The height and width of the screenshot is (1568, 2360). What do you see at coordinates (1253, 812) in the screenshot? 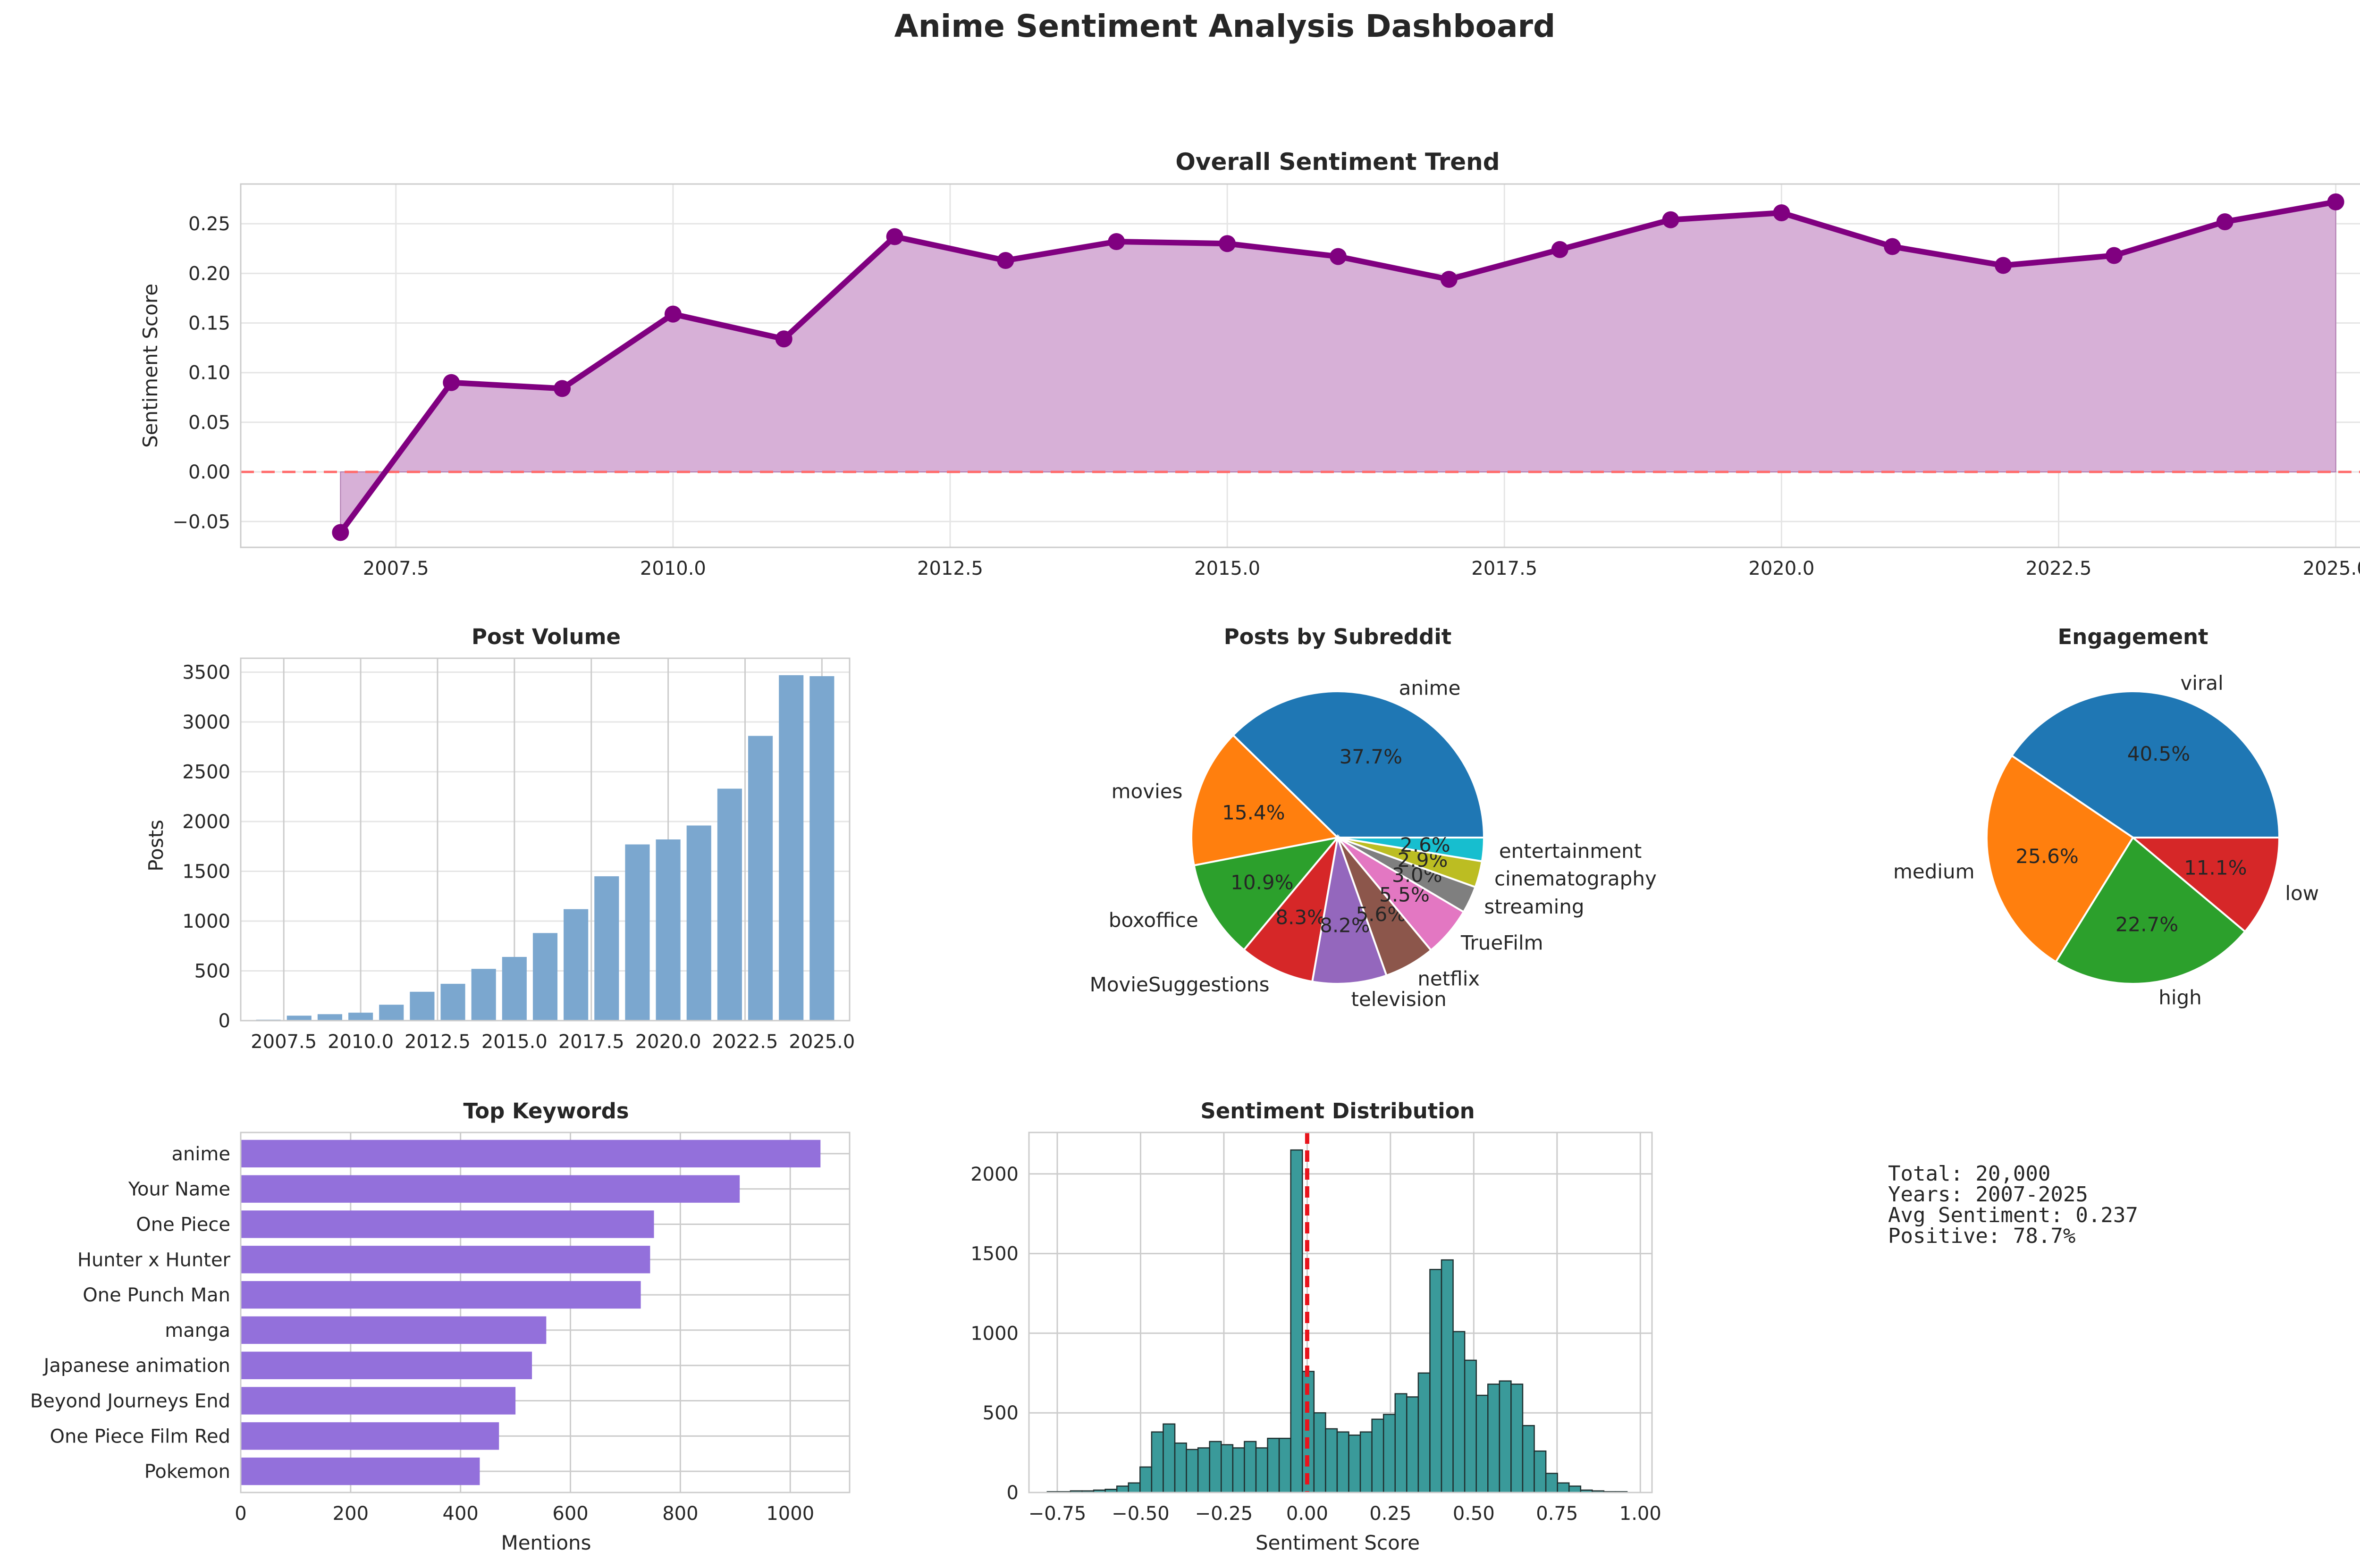
I see `pct-label: 15.4%` at bounding box center [1253, 812].